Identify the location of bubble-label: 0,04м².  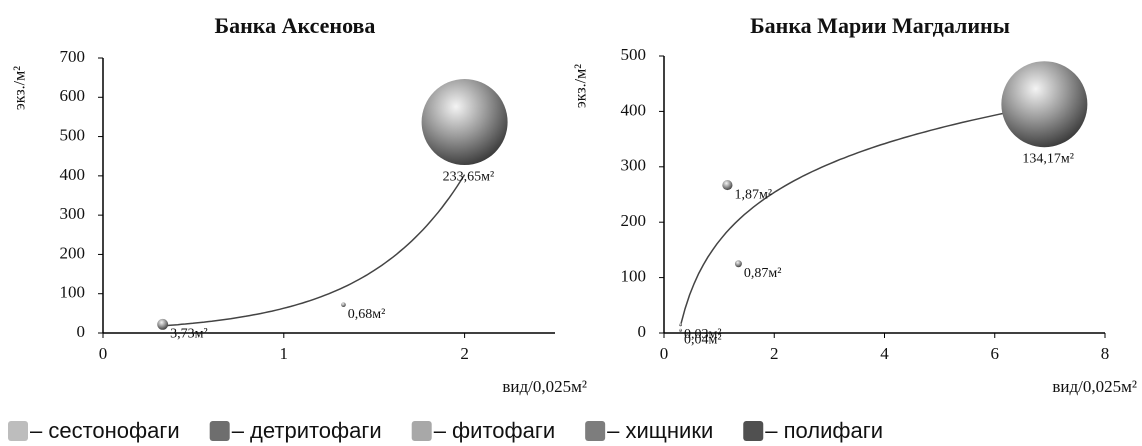
(703, 339).